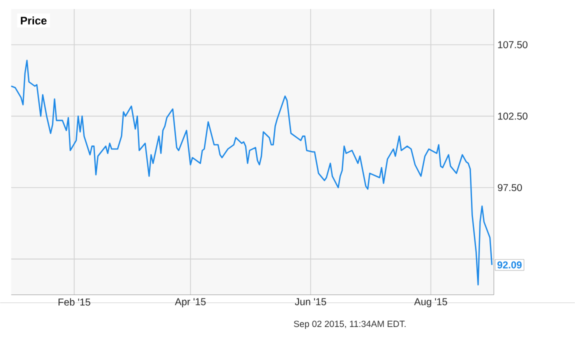  I want to click on annotation: 92.09, so click(509, 265).